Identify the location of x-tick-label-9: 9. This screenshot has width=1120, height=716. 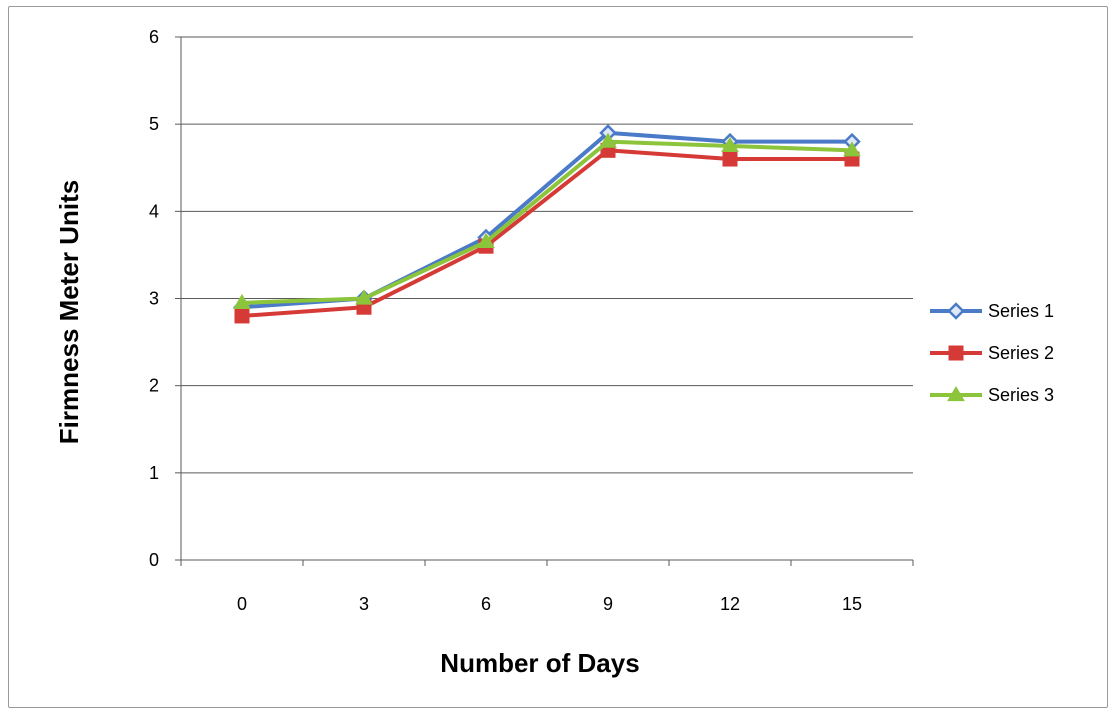
(608, 604).